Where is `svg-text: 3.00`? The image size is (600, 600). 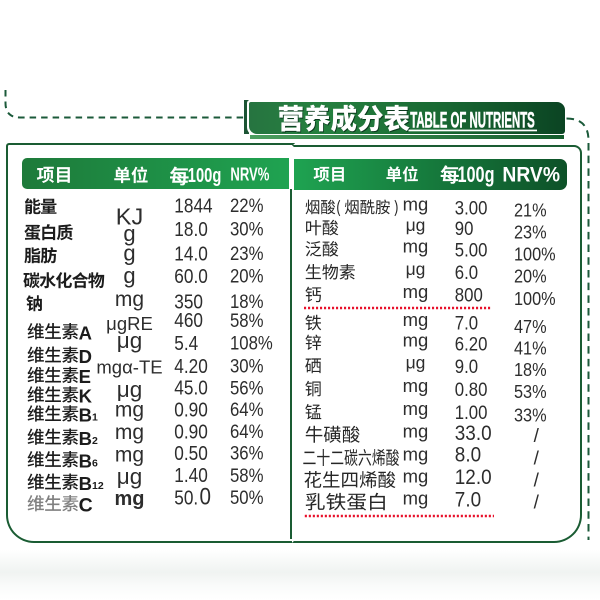
svg-text: 3.00 is located at coordinates (471, 209).